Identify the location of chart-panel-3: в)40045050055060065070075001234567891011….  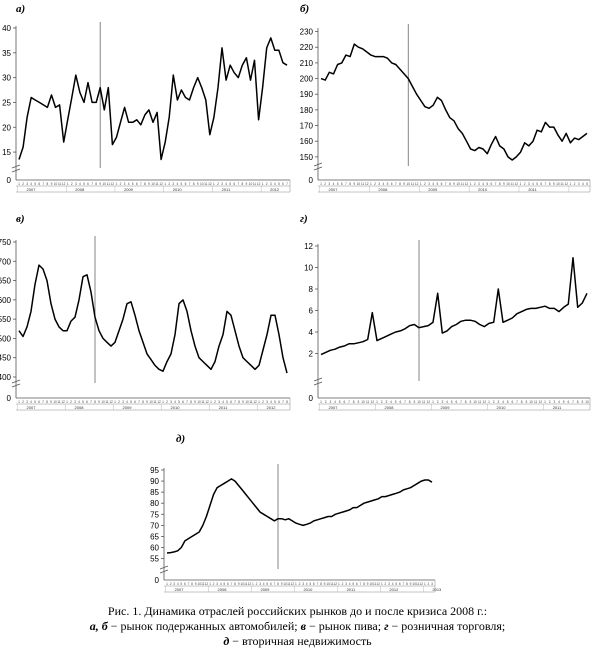
(145, 312).